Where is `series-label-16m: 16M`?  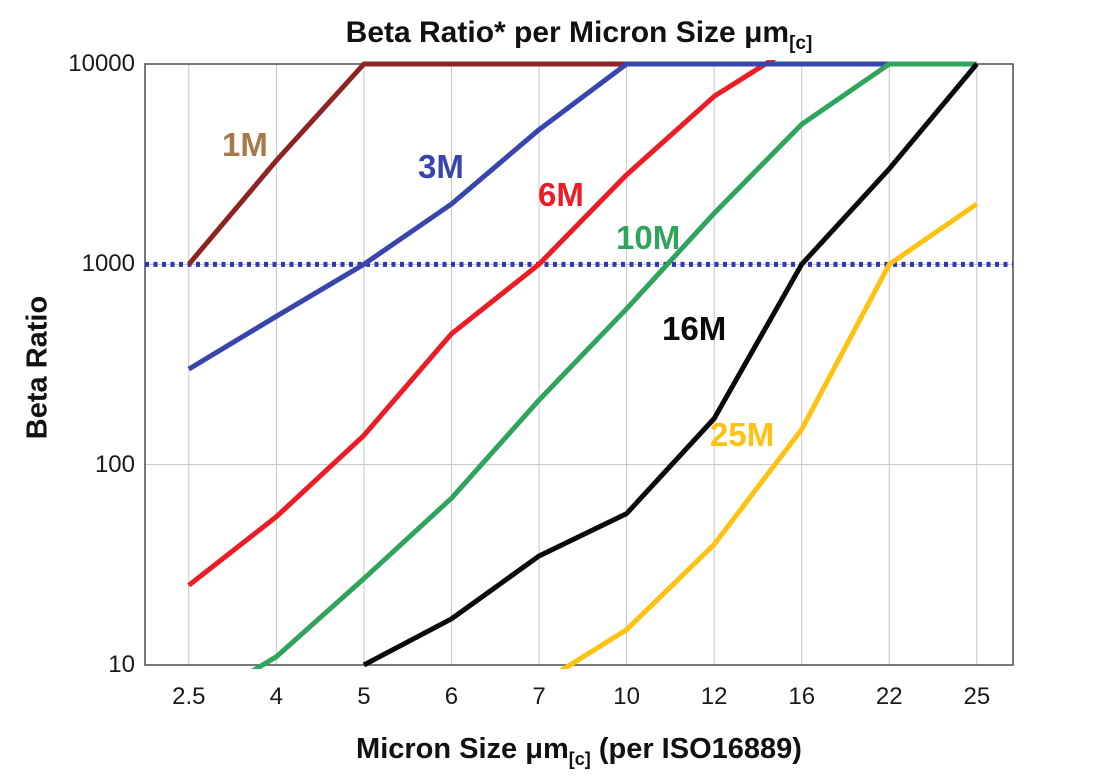 series-label-16m: 16M is located at coordinates (694, 328).